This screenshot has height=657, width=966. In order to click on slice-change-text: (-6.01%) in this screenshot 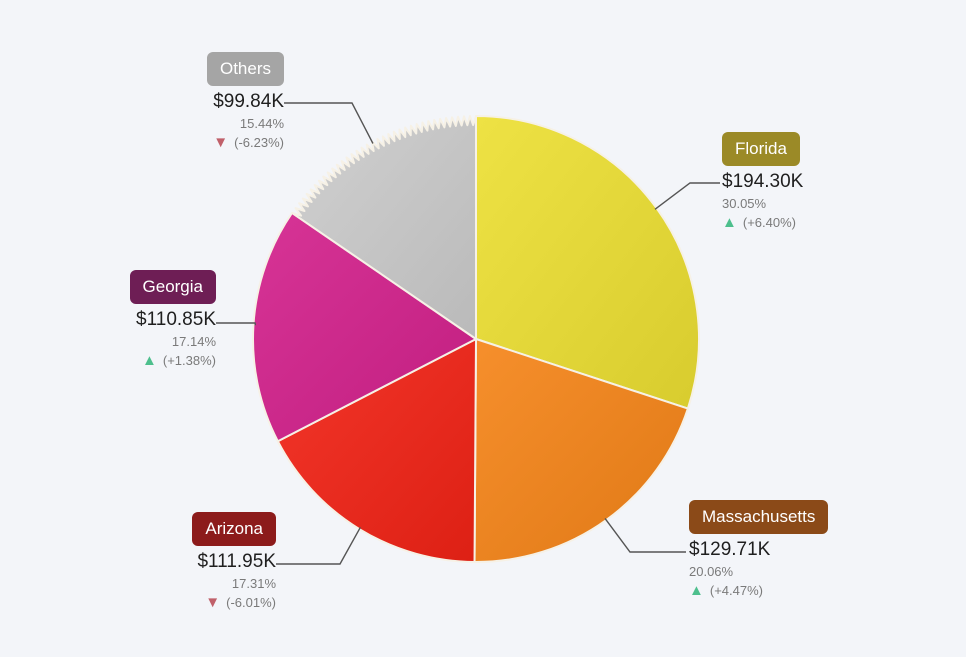, I will do `click(251, 602)`.